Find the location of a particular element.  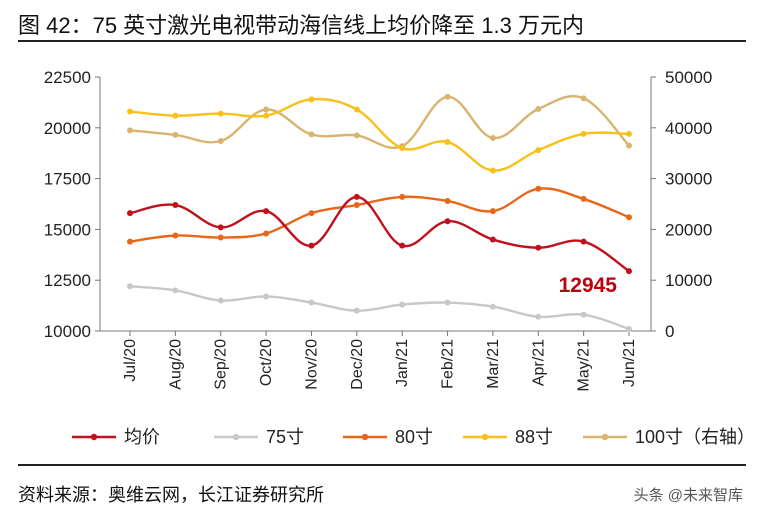

annotation-layer: 12945 is located at coordinates (588, 285).